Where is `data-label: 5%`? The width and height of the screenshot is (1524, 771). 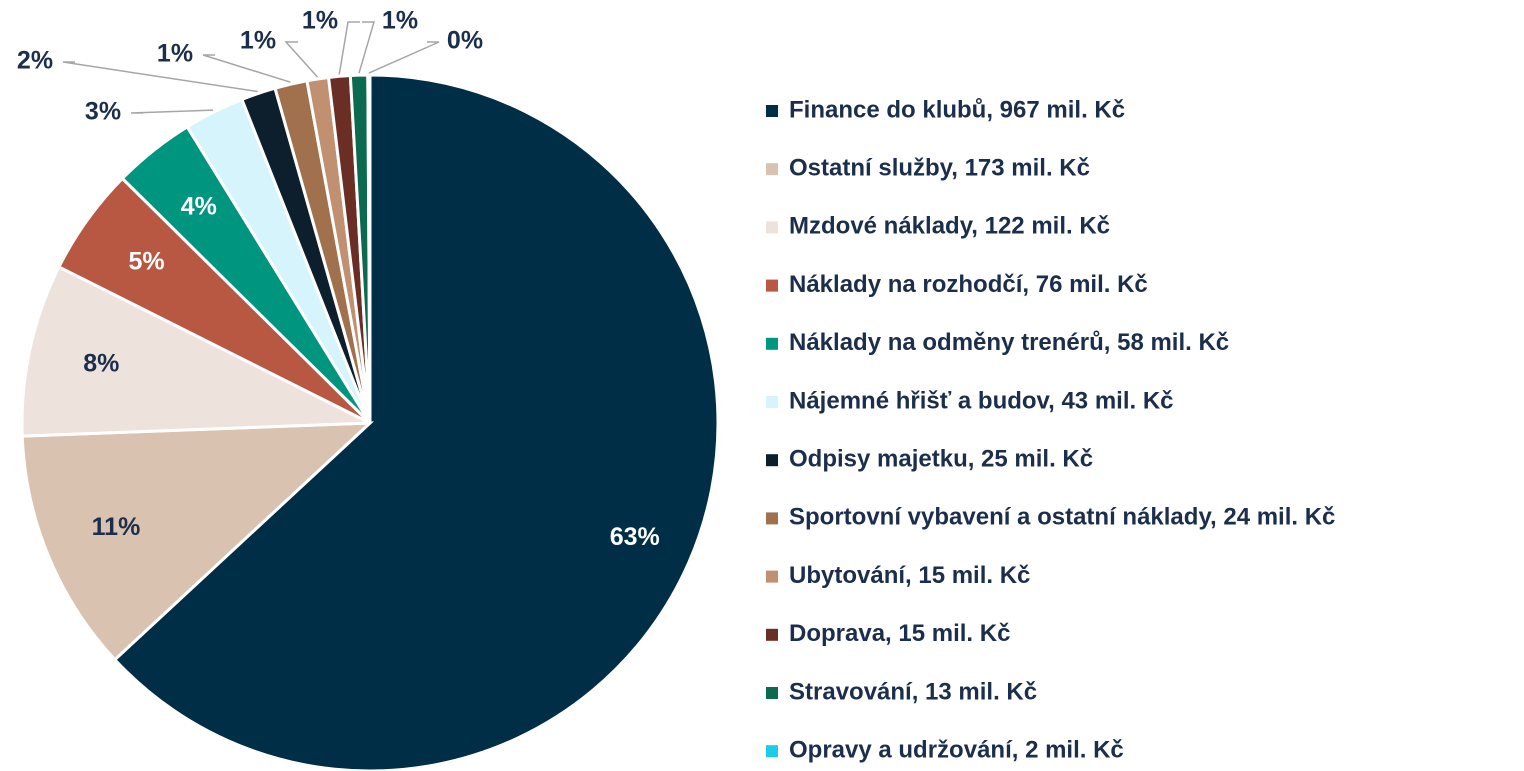
data-label: 5% is located at coordinates (147, 261).